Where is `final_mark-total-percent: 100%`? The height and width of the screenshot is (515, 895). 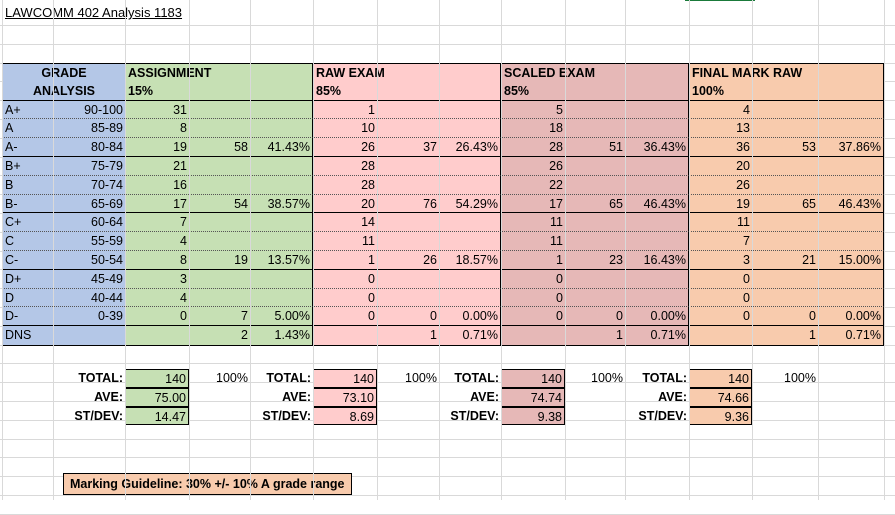
final_mark-total-percent: 100% is located at coordinates (800, 378).